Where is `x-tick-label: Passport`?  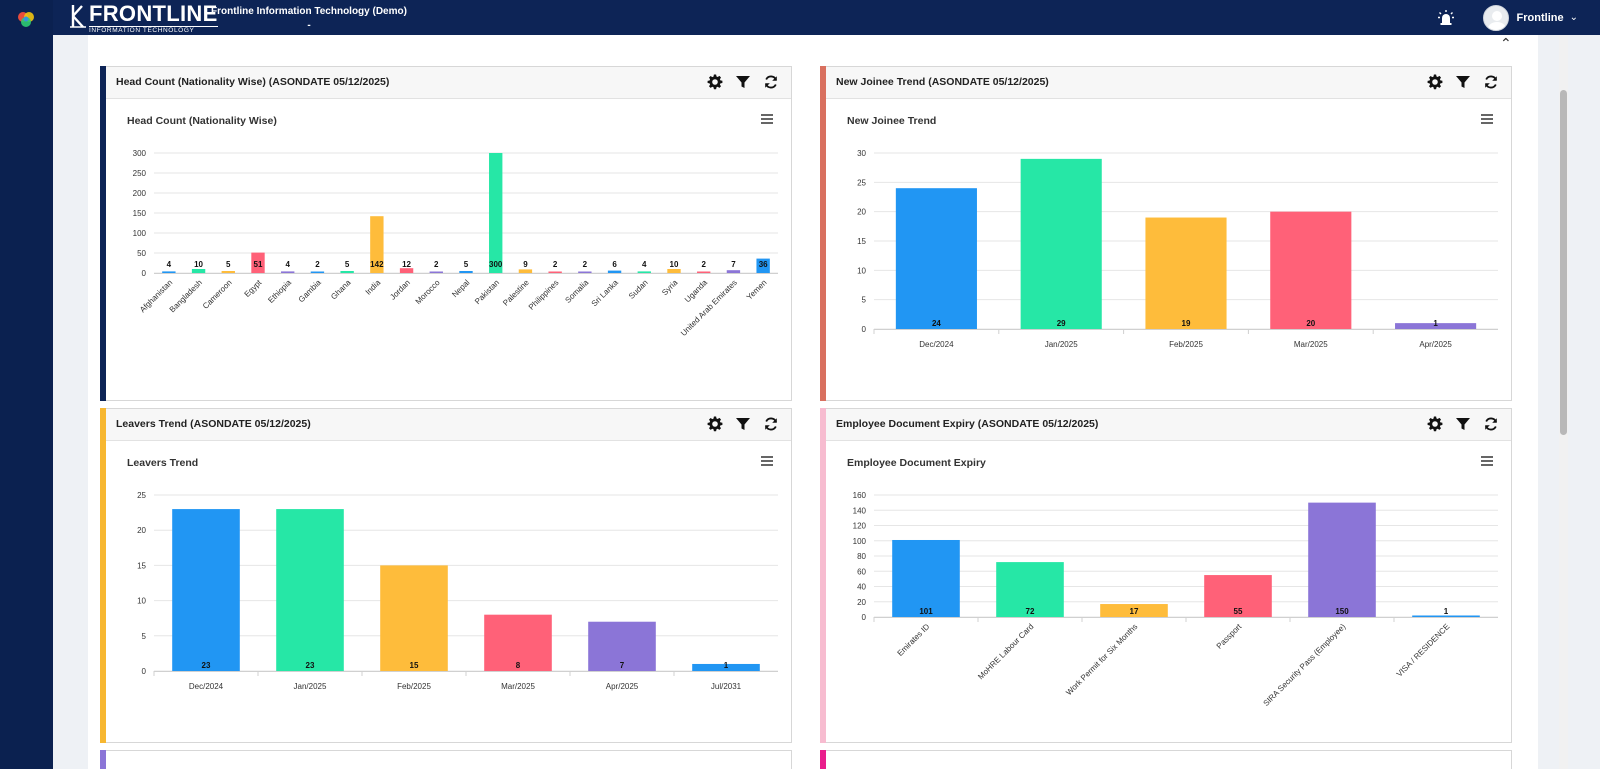 x-tick-label: Passport is located at coordinates (1229, 636).